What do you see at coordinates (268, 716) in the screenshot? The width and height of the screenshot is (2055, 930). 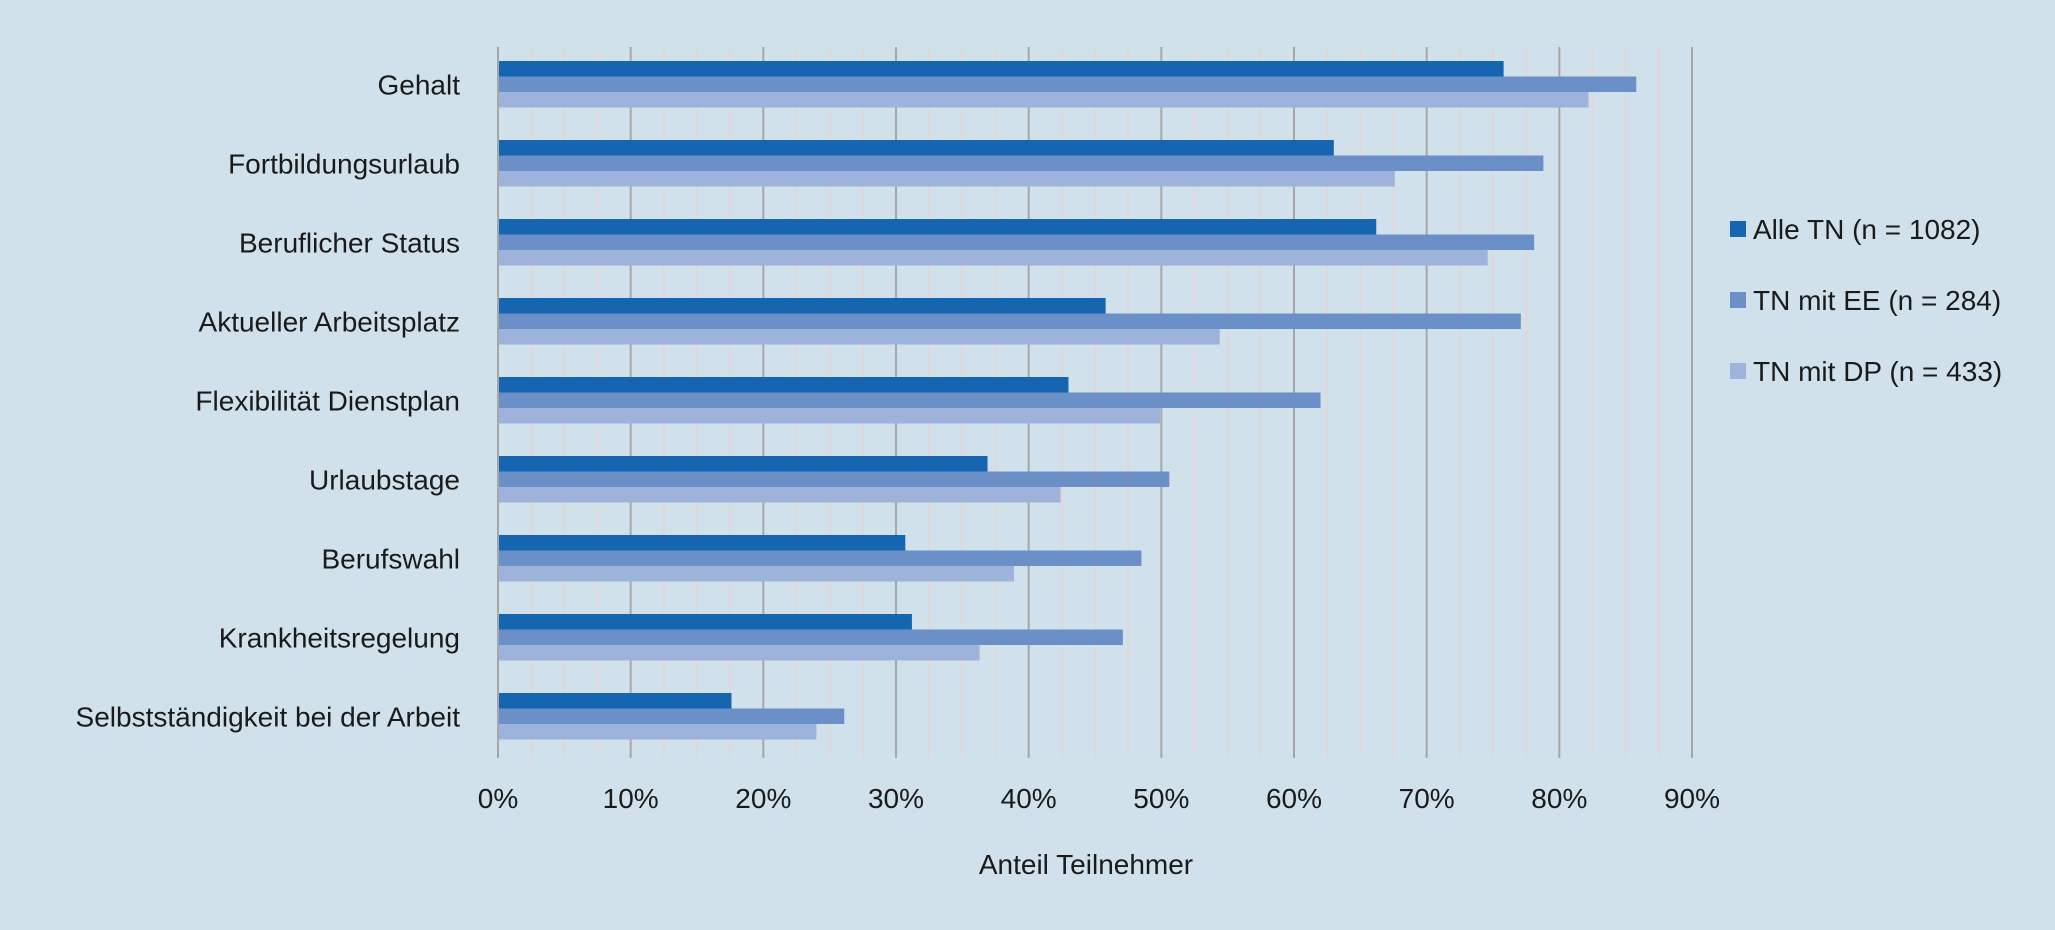 I see `category-label: Selbstständigkeit bei der Arbeit` at bounding box center [268, 716].